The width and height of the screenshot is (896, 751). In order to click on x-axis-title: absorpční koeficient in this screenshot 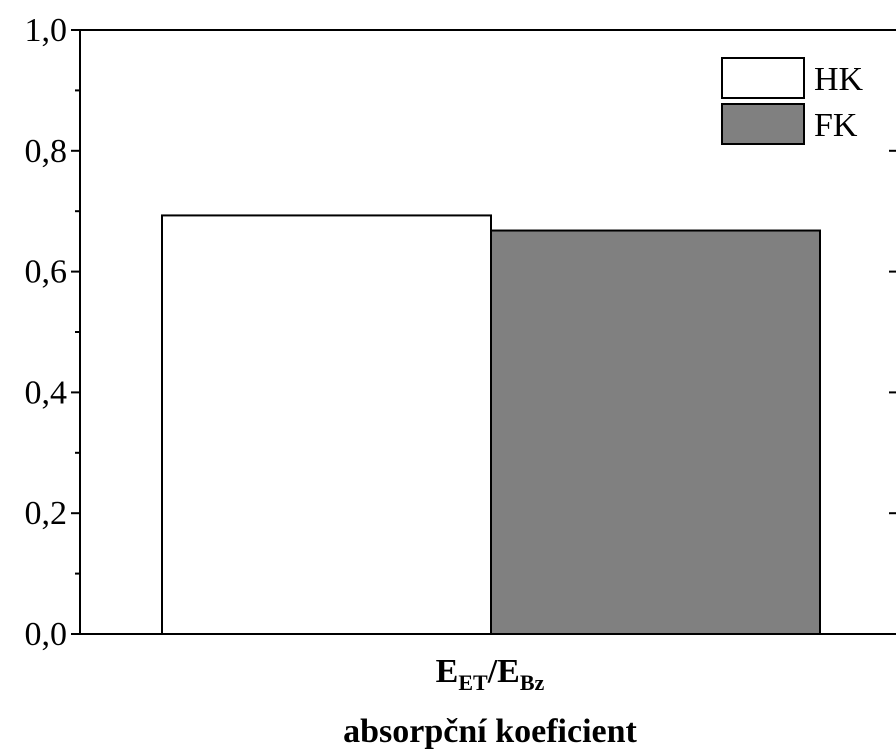, I will do `click(490, 731)`.